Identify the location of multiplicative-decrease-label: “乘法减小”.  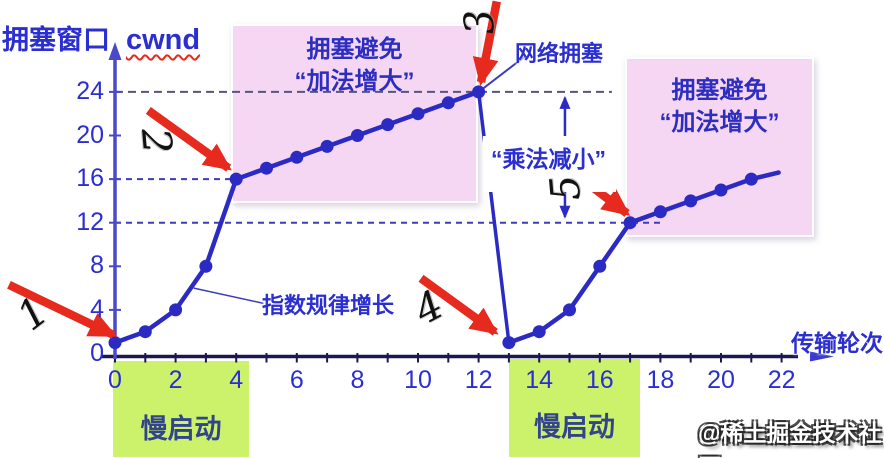
(549, 164).